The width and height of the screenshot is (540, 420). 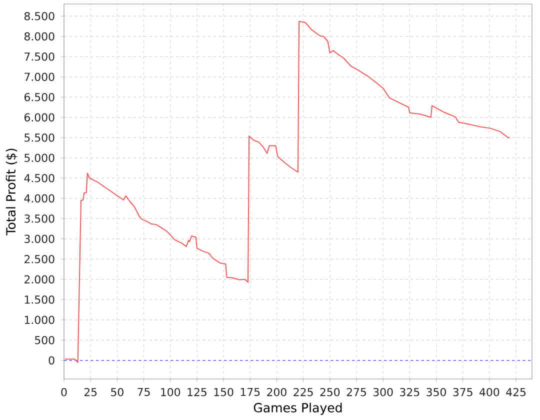 What do you see at coordinates (64, 392) in the screenshot?
I see `x-tick-label: 0` at bounding box center [64, 392].